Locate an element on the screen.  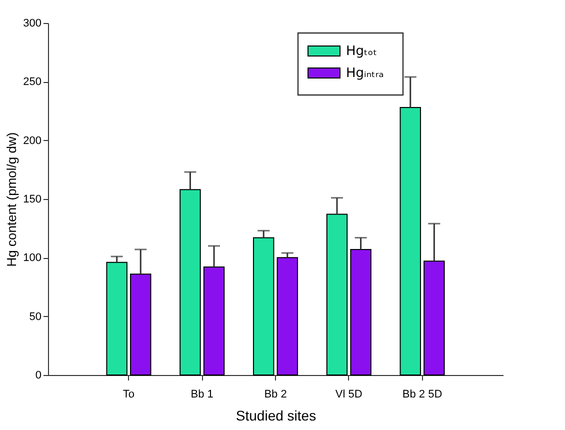
y-tick-label: 100 is located at coordinates (32, 258).